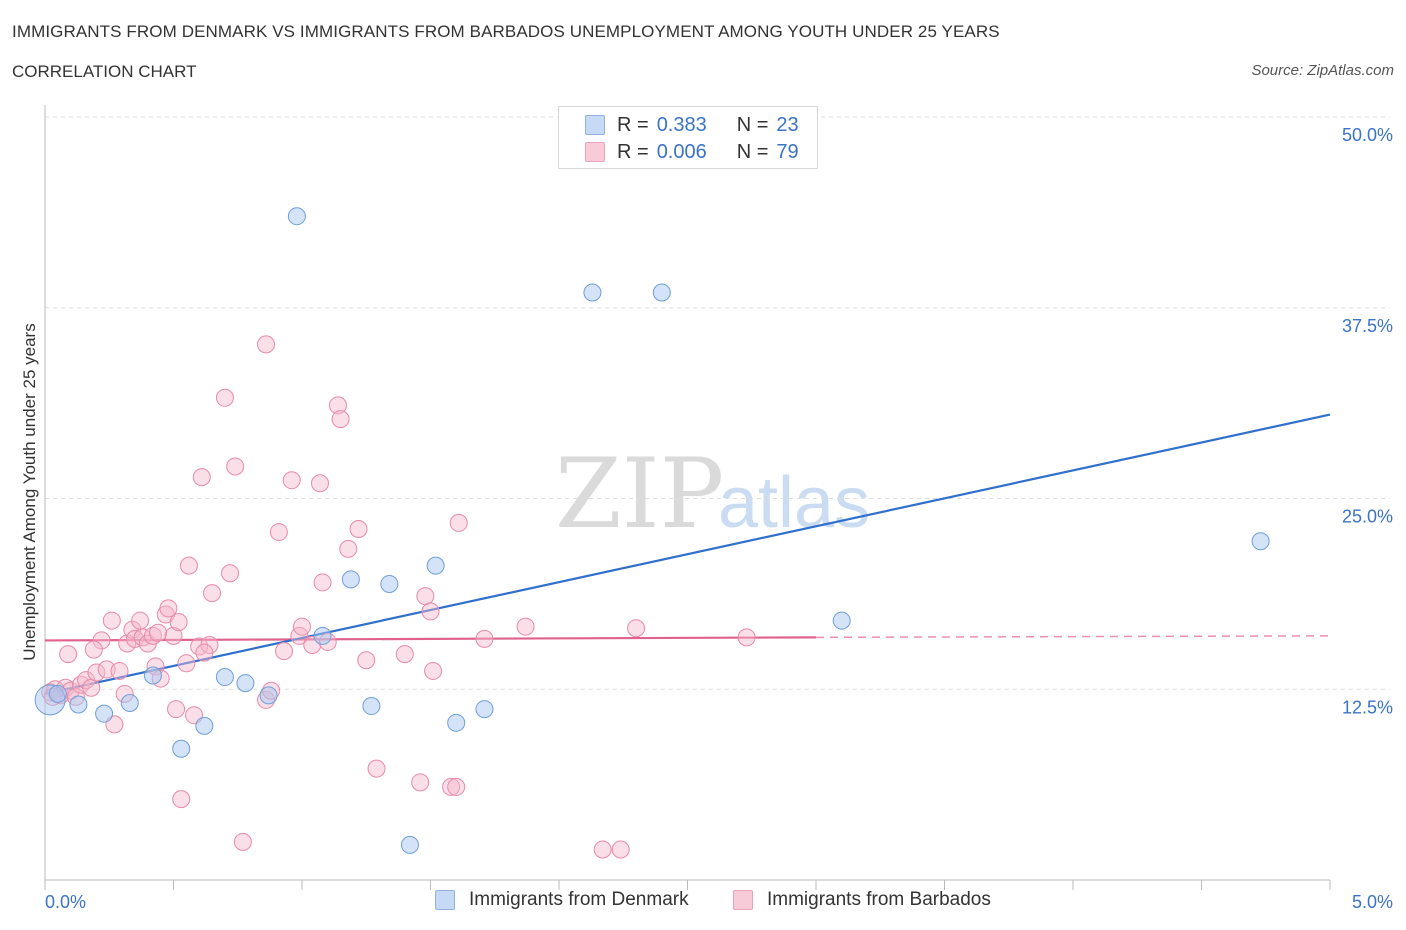  Describe the element at coordinates (1073, 637) in the screenshot. I see `barbados-trend-line-extension` at that location.